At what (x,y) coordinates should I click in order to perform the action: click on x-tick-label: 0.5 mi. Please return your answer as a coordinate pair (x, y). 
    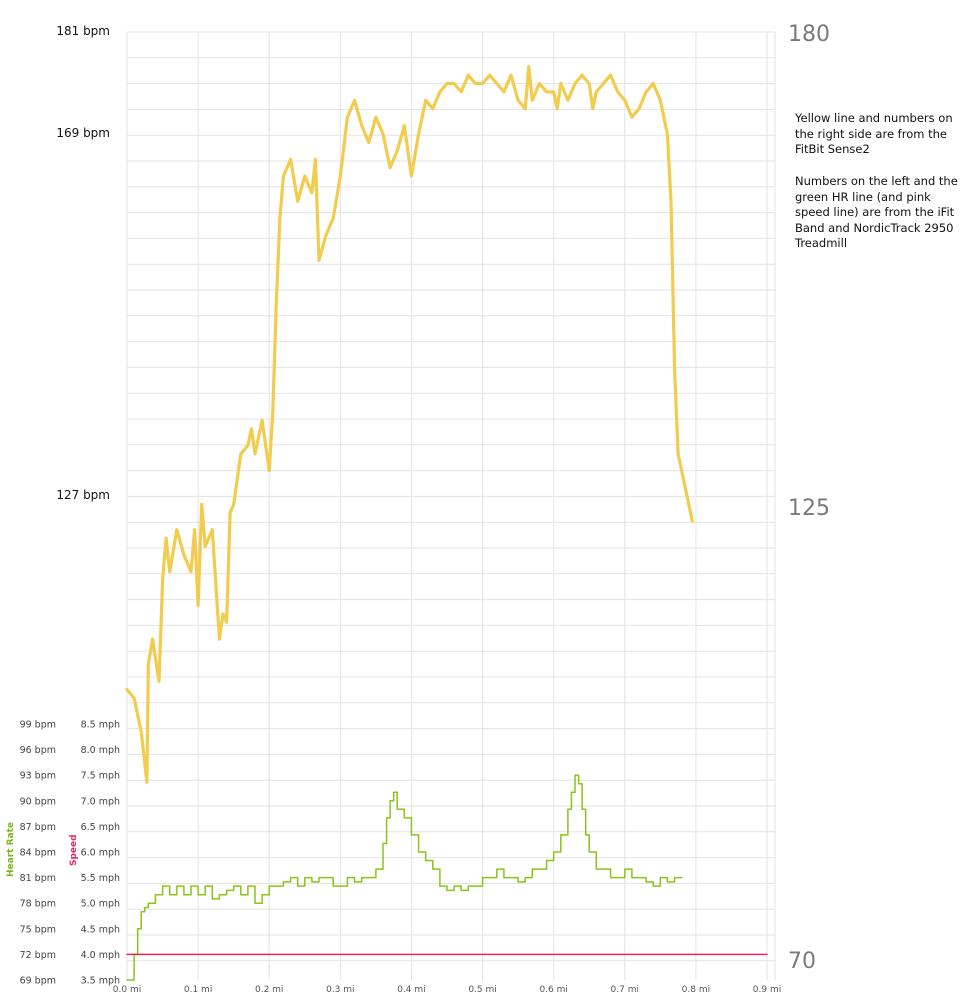
    Looking at the image, I should click on (482, 990).